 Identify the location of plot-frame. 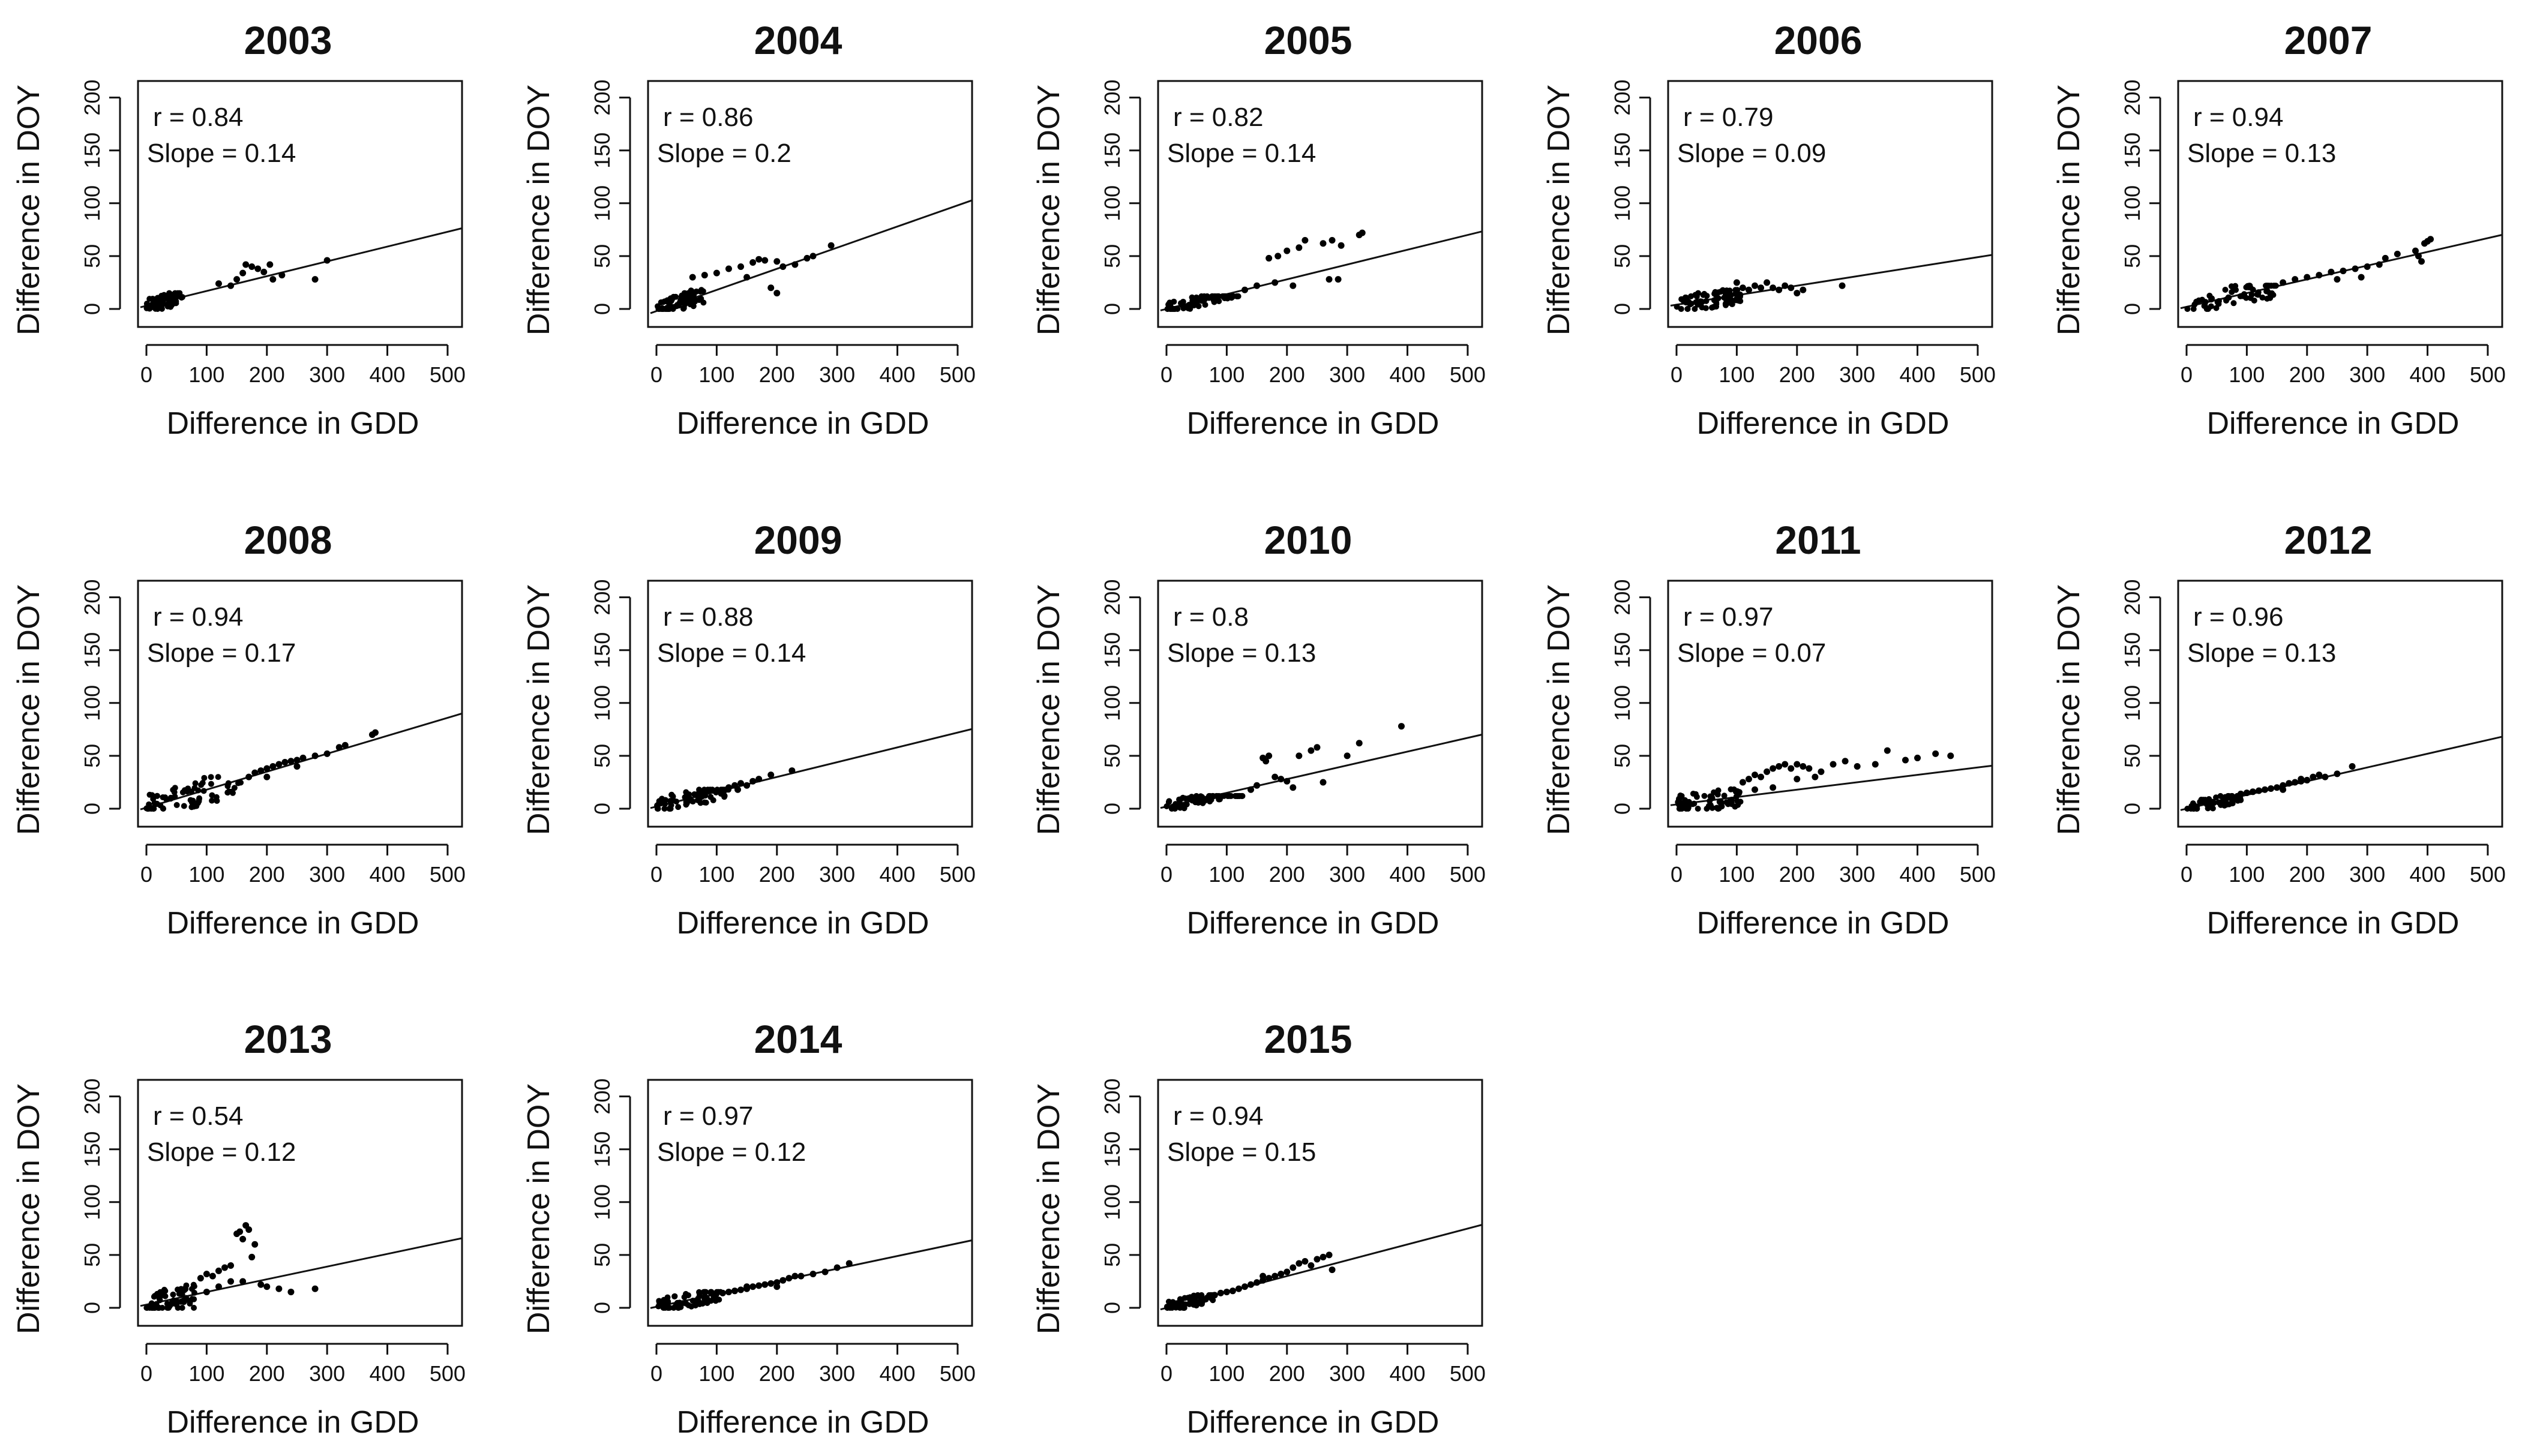
(810, 1203).